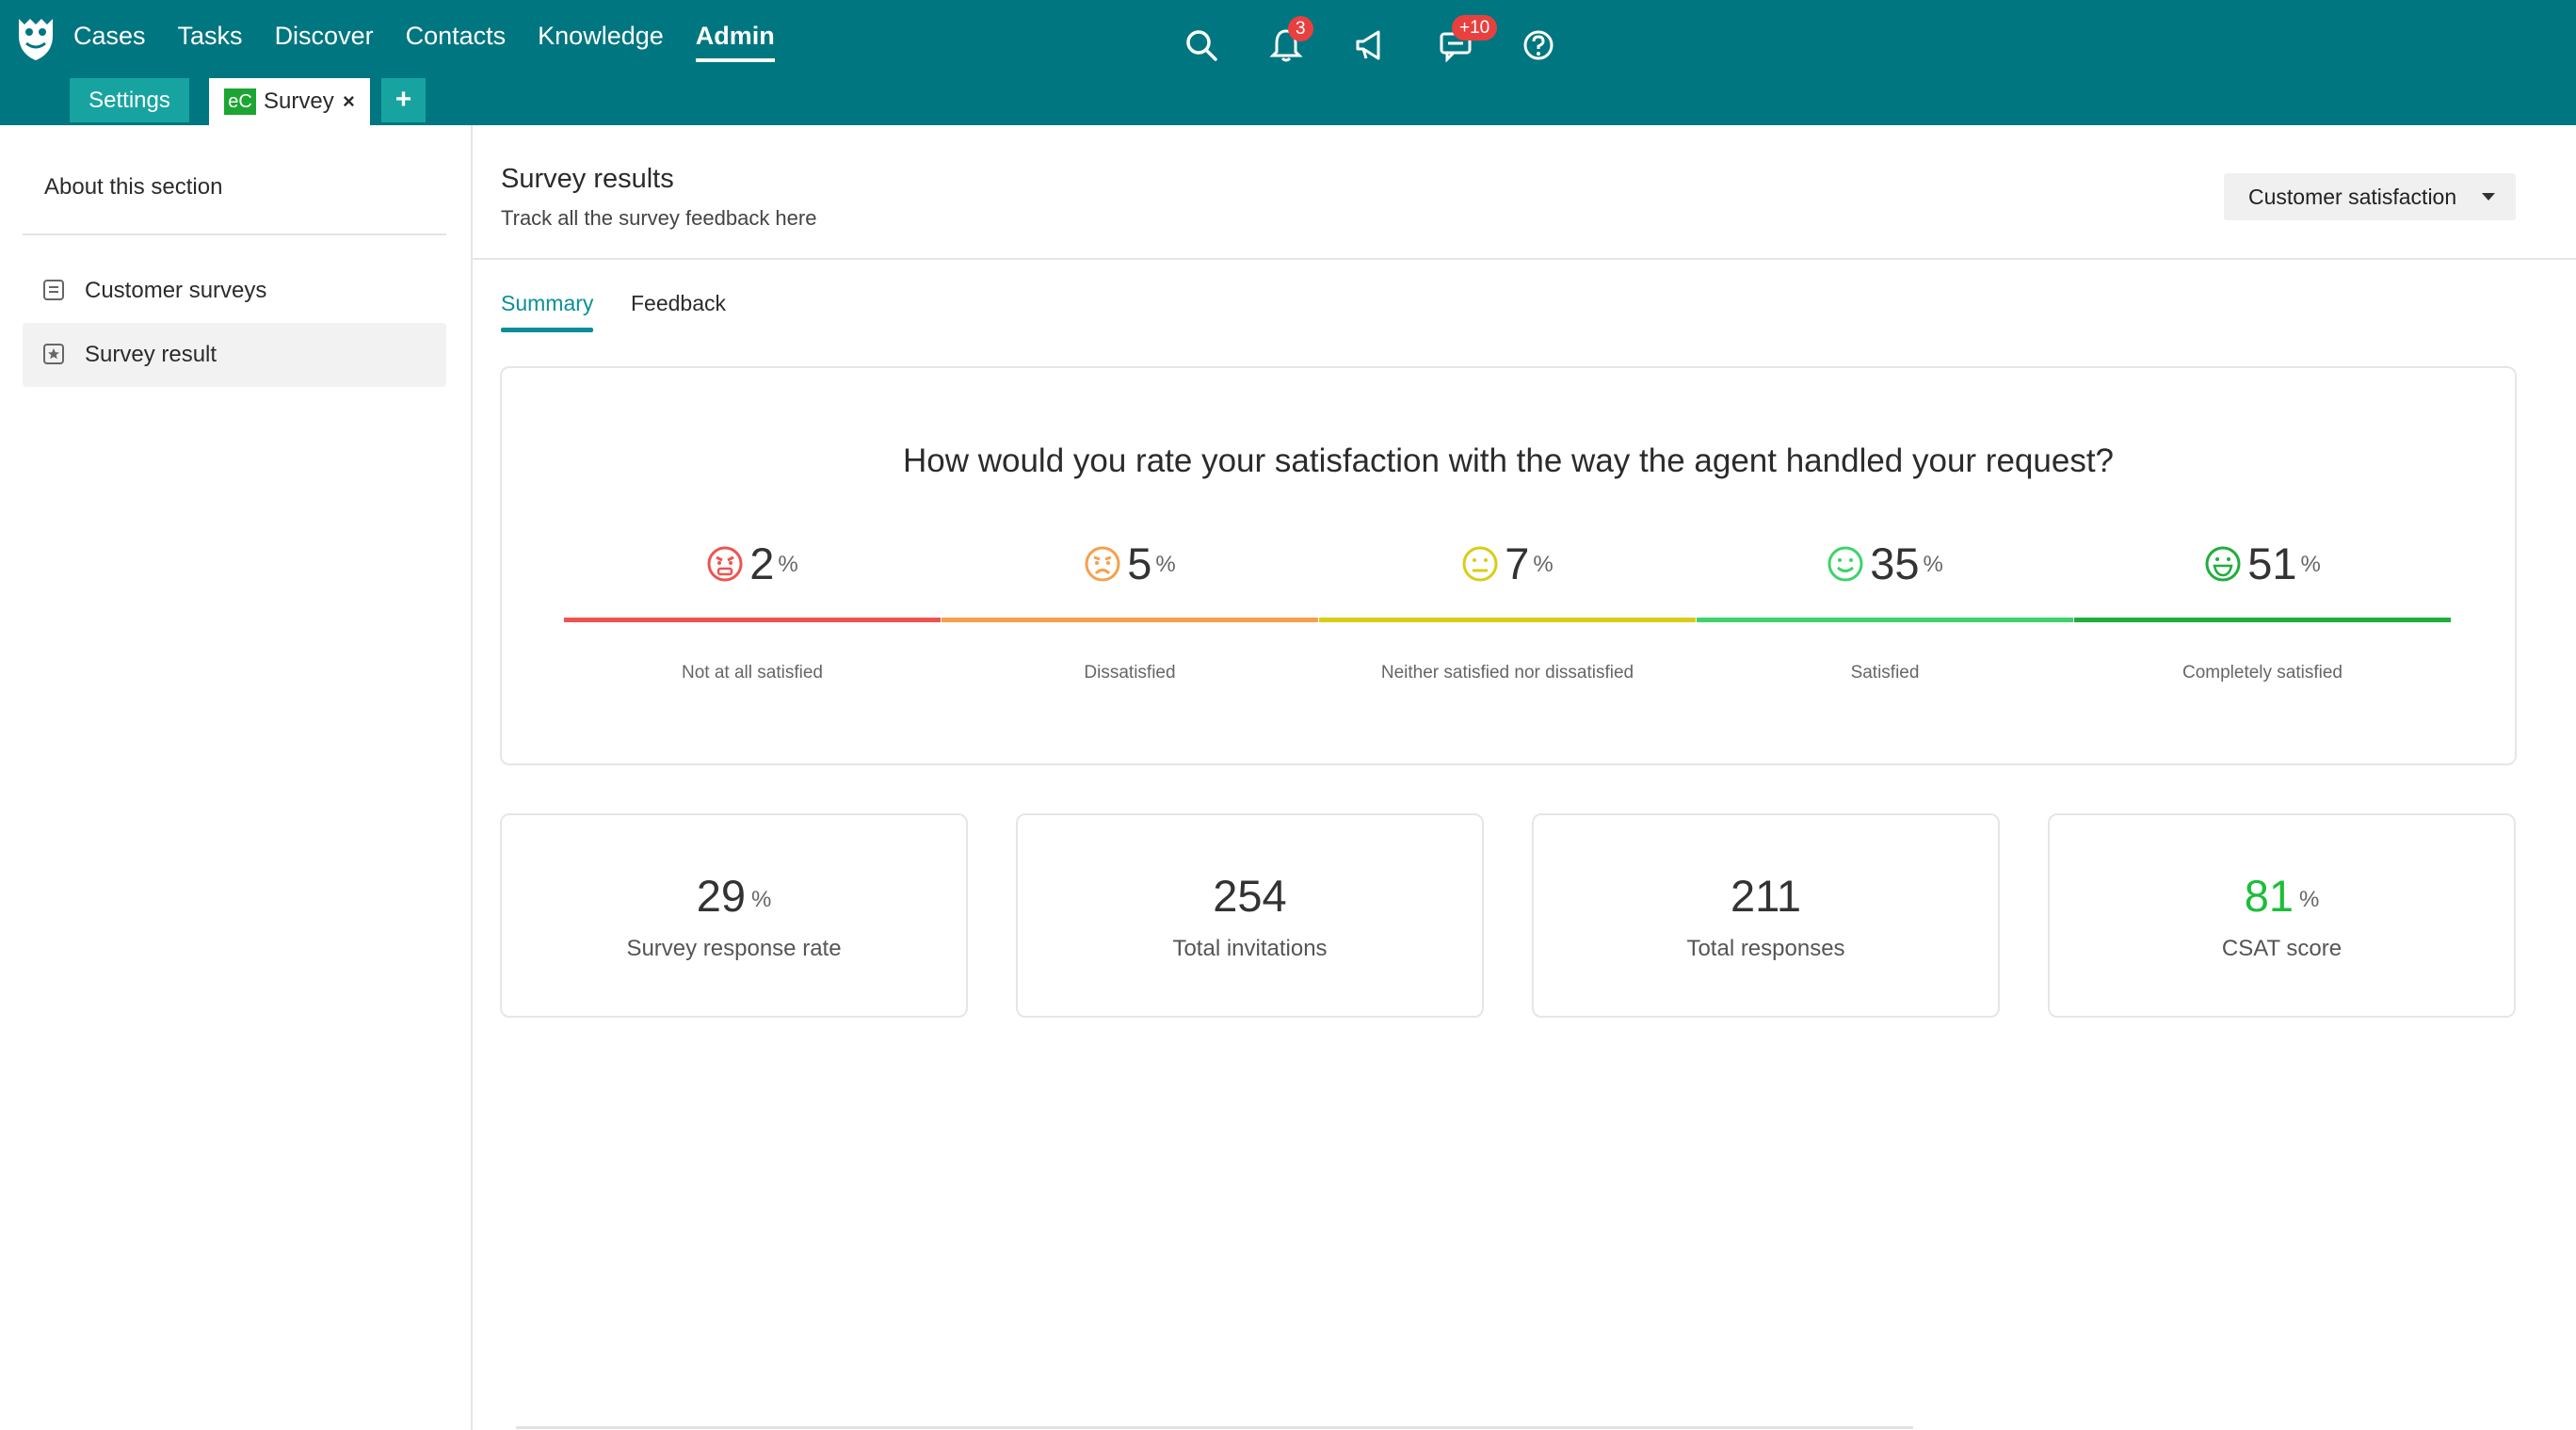  Describe the element at coordinates (659, 218) in the screenshot. I see `page-subtitle: Track all the survey feedback here` at that location.